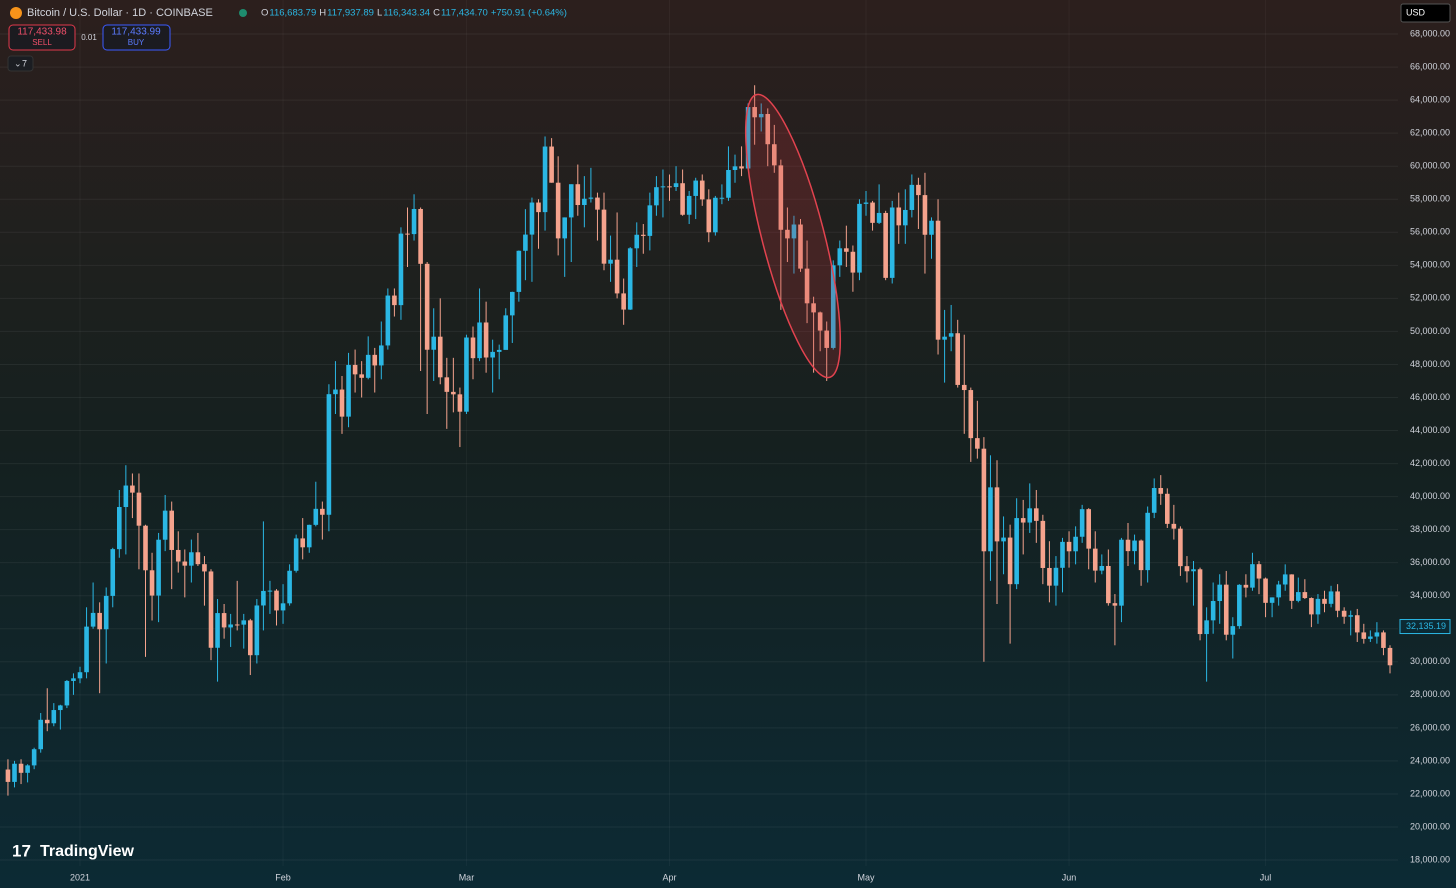 The height and width of the screenshot is (888, 1456). Describe the element at coordinates (1430, 331) in the screenshot. I see `y-tick-label: 50,000.00` at that location.